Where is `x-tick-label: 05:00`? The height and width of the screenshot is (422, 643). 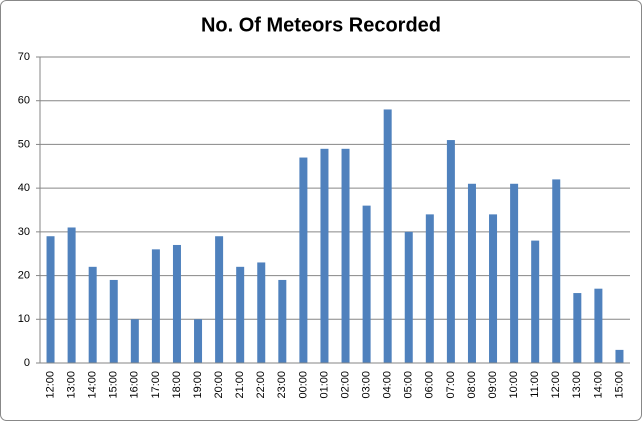
x-tick-label: 05:00 is located at coordinates (409, 385).